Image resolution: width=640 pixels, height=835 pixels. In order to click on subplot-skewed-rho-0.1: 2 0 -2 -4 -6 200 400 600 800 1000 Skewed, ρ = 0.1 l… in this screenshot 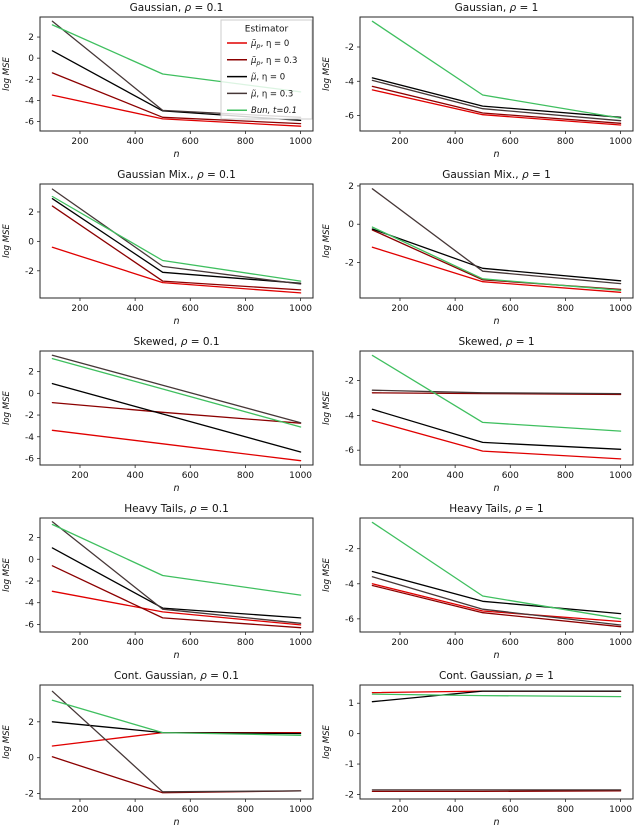, I will do `click(160, 417)`.